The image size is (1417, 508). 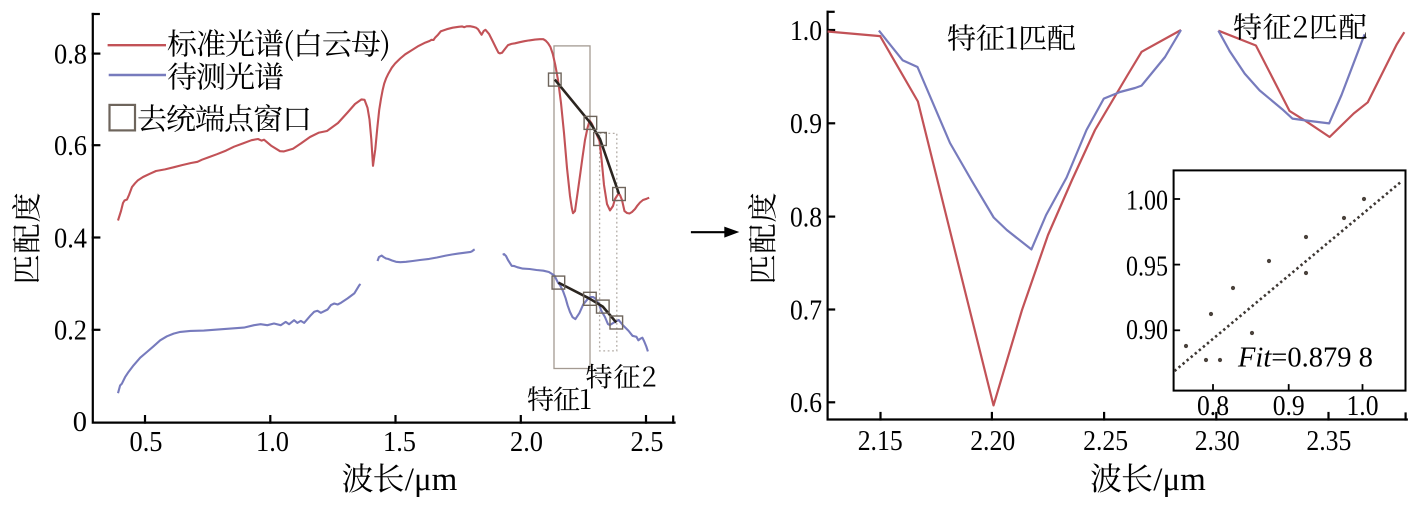 I want to click on svg-text: 2.15, so click(x=880, y=441).